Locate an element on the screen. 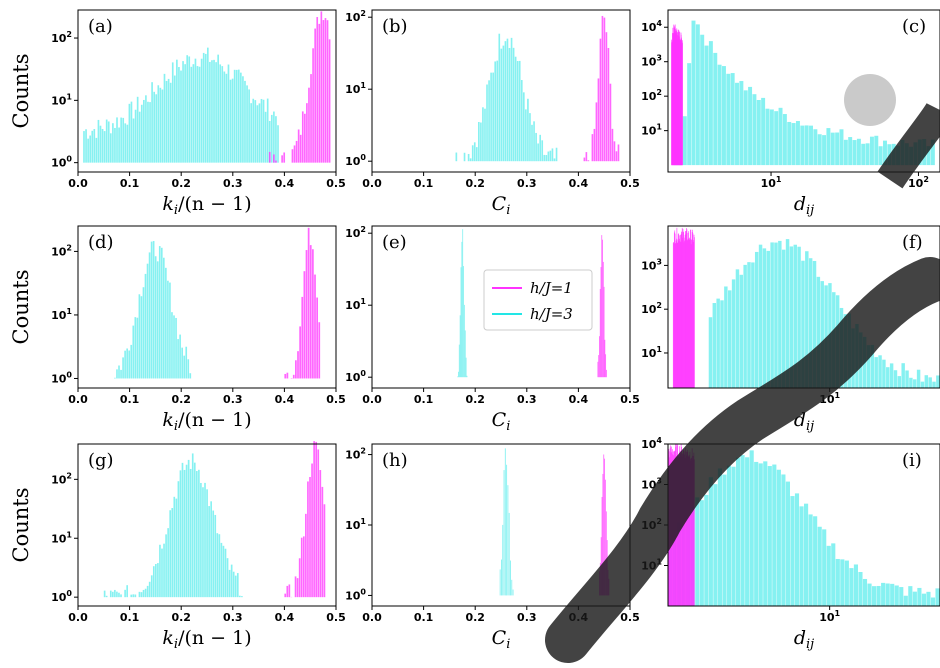 The height and width of the screenshot is (668, 940). x-tick-label: 102 is located at coordinates (918, 182).